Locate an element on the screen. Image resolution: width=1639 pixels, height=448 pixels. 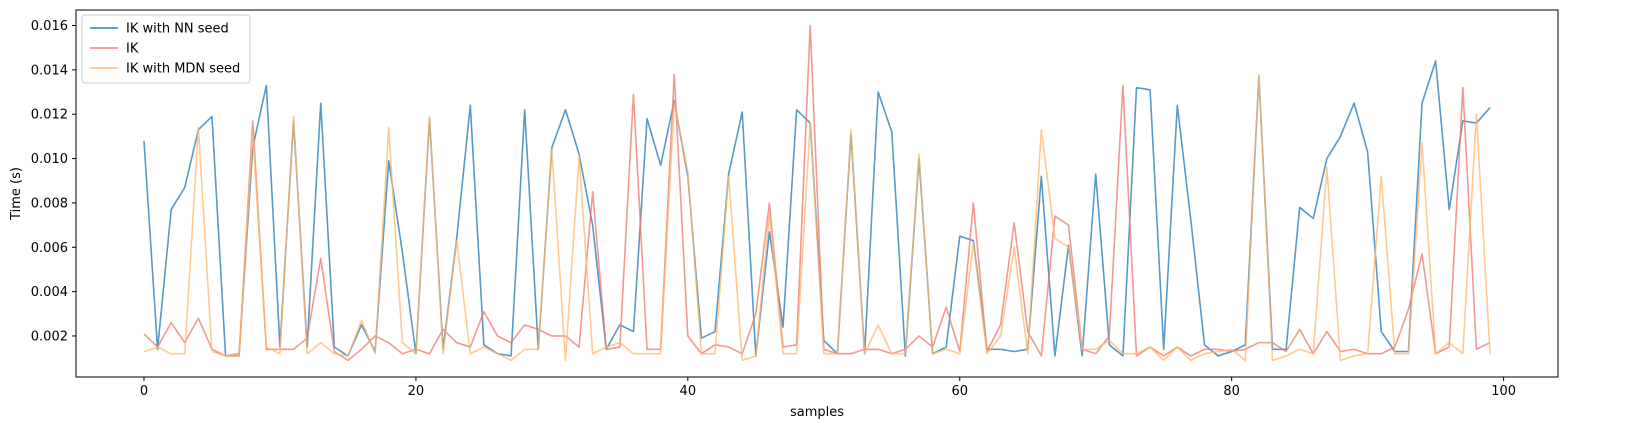
legend: IK with NN seed IK IK with MDN seed is located at coordinates (166, 49).